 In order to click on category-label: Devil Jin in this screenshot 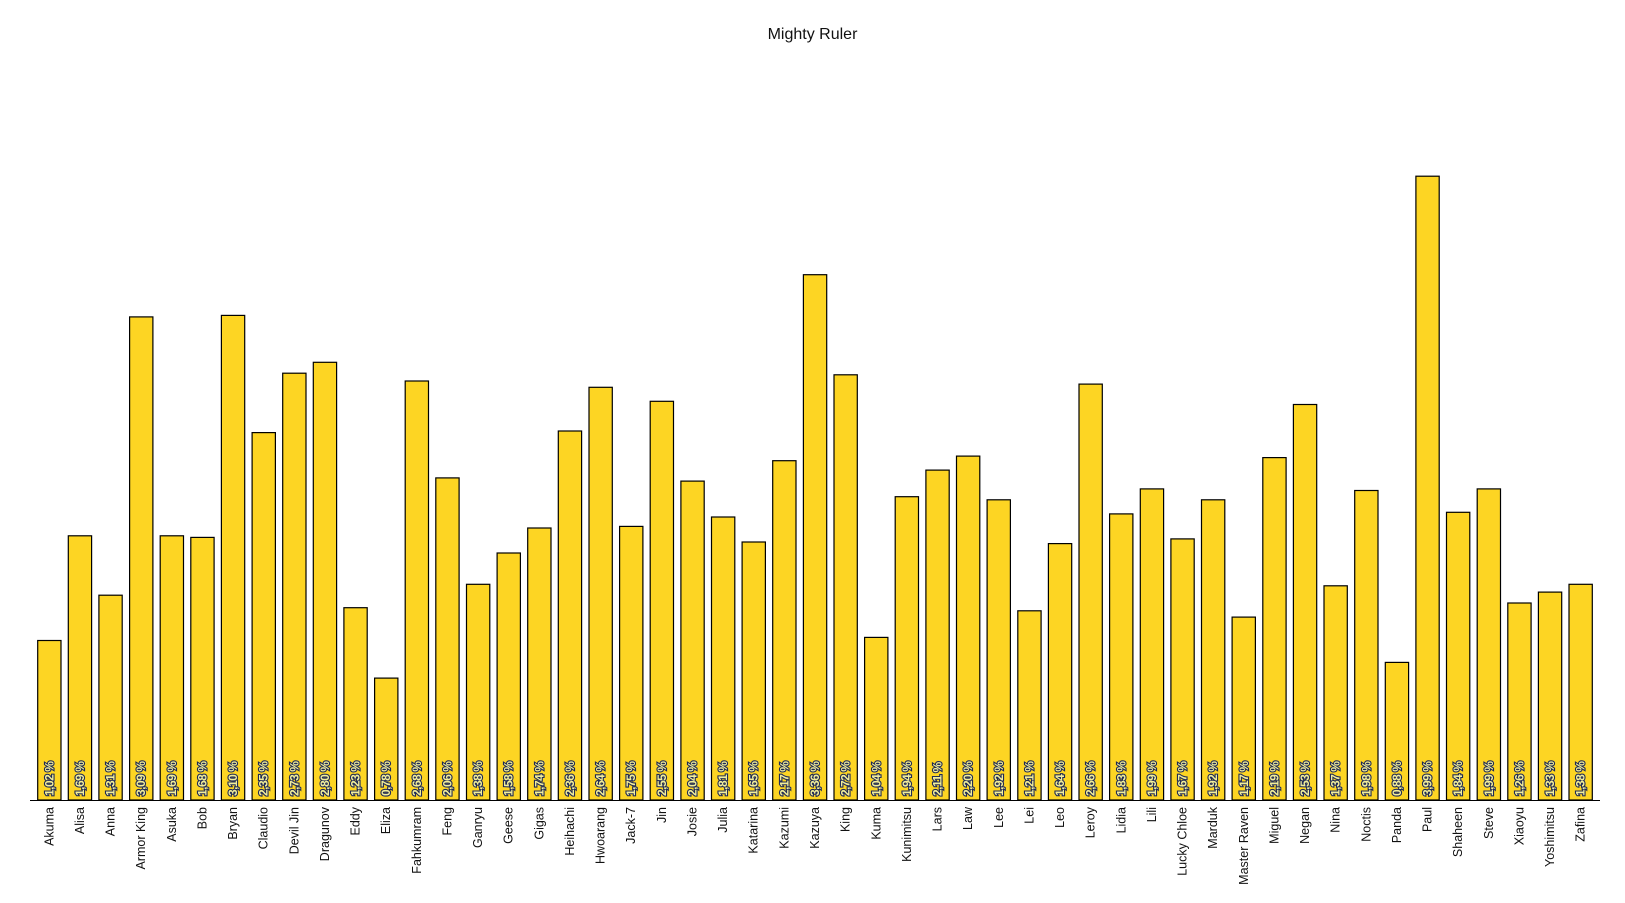, I will do `click(294, 830)`.